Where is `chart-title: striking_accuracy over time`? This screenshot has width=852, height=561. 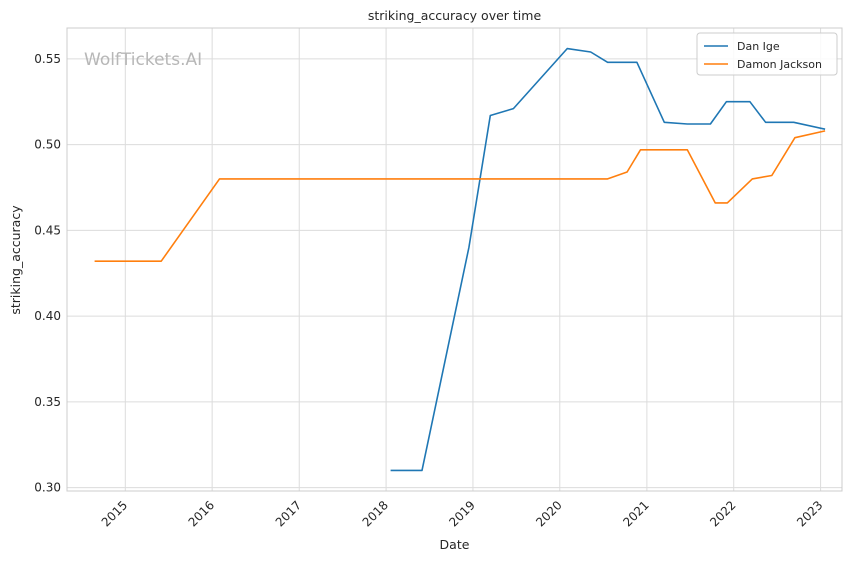
chart-title: striking_accuracy over time is located at coordinates (455, 15).